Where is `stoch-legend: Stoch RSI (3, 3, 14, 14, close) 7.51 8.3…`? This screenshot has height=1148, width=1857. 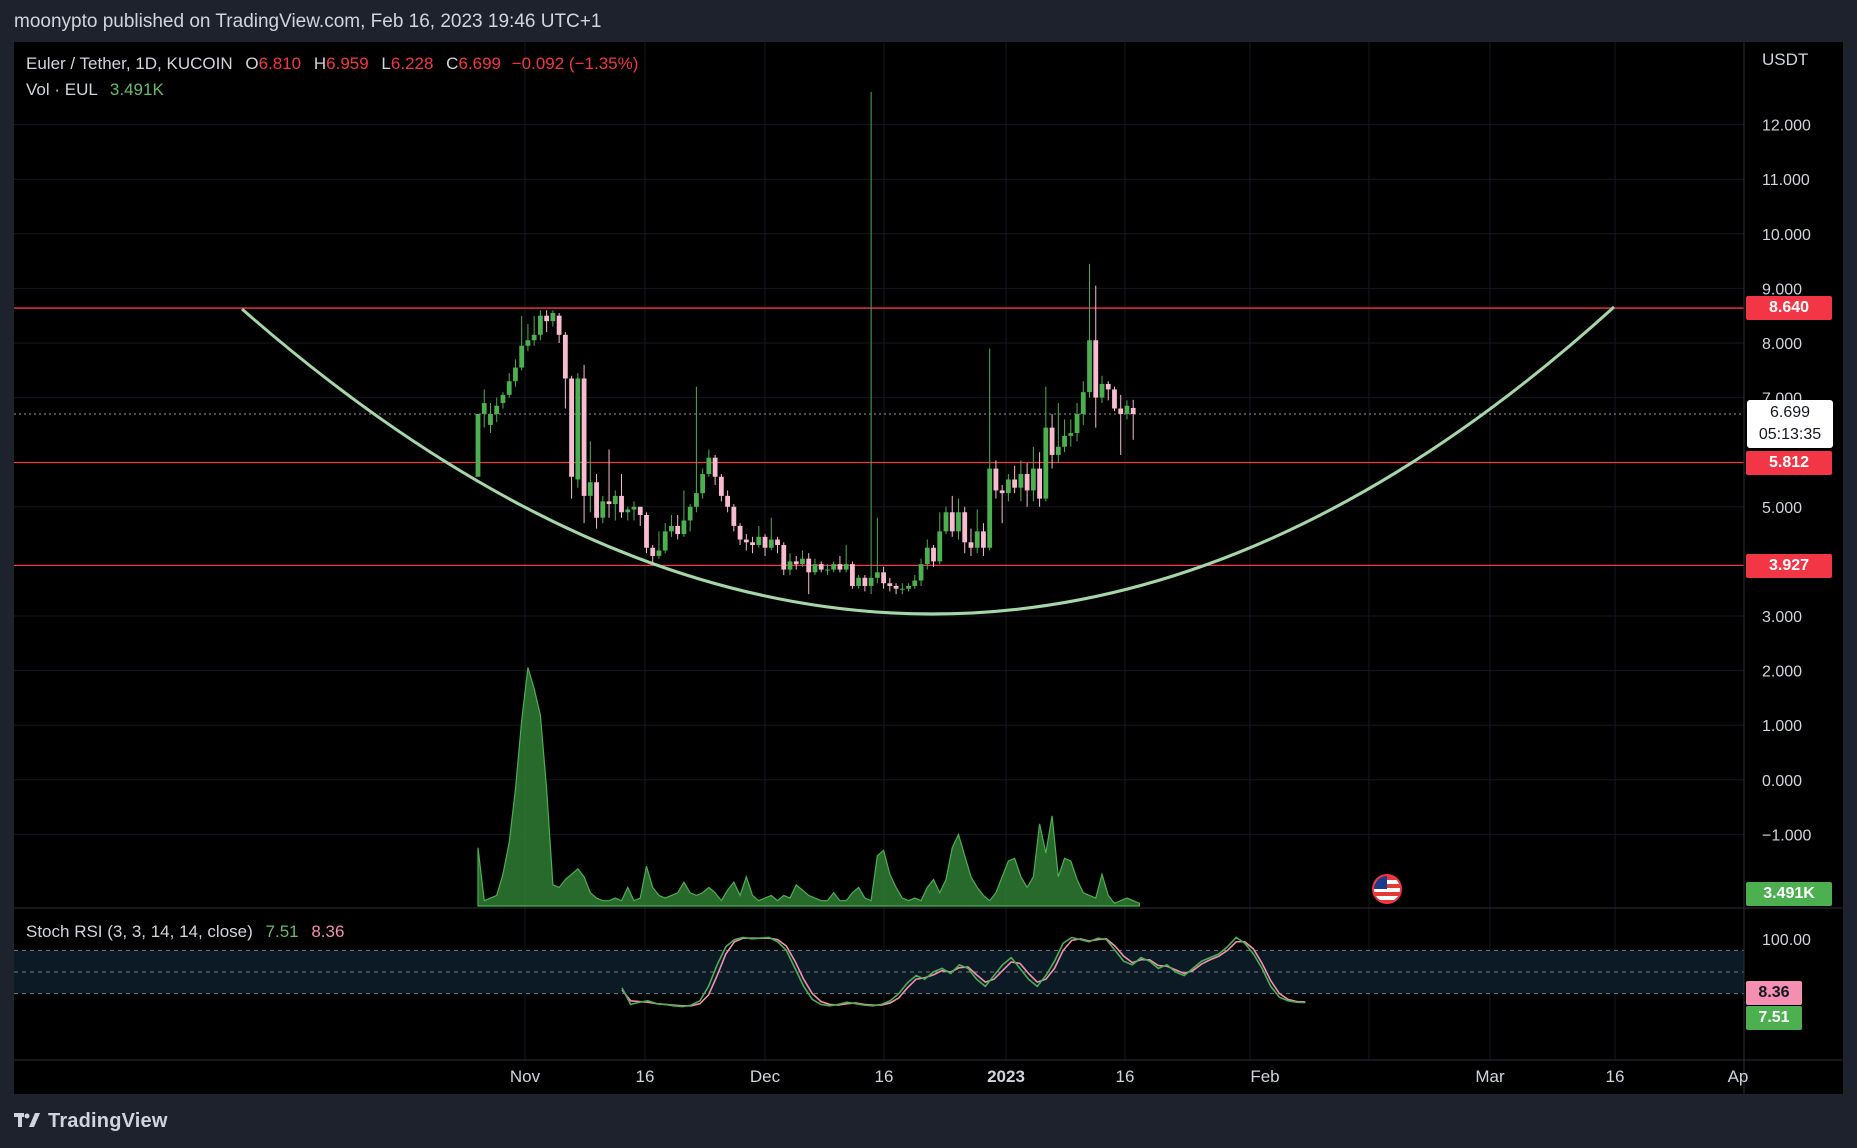
stoch-legend: Stoch RSI (3, 3, 14, 14, close) 7.51 8.3… is located at coordinates (185, 932).